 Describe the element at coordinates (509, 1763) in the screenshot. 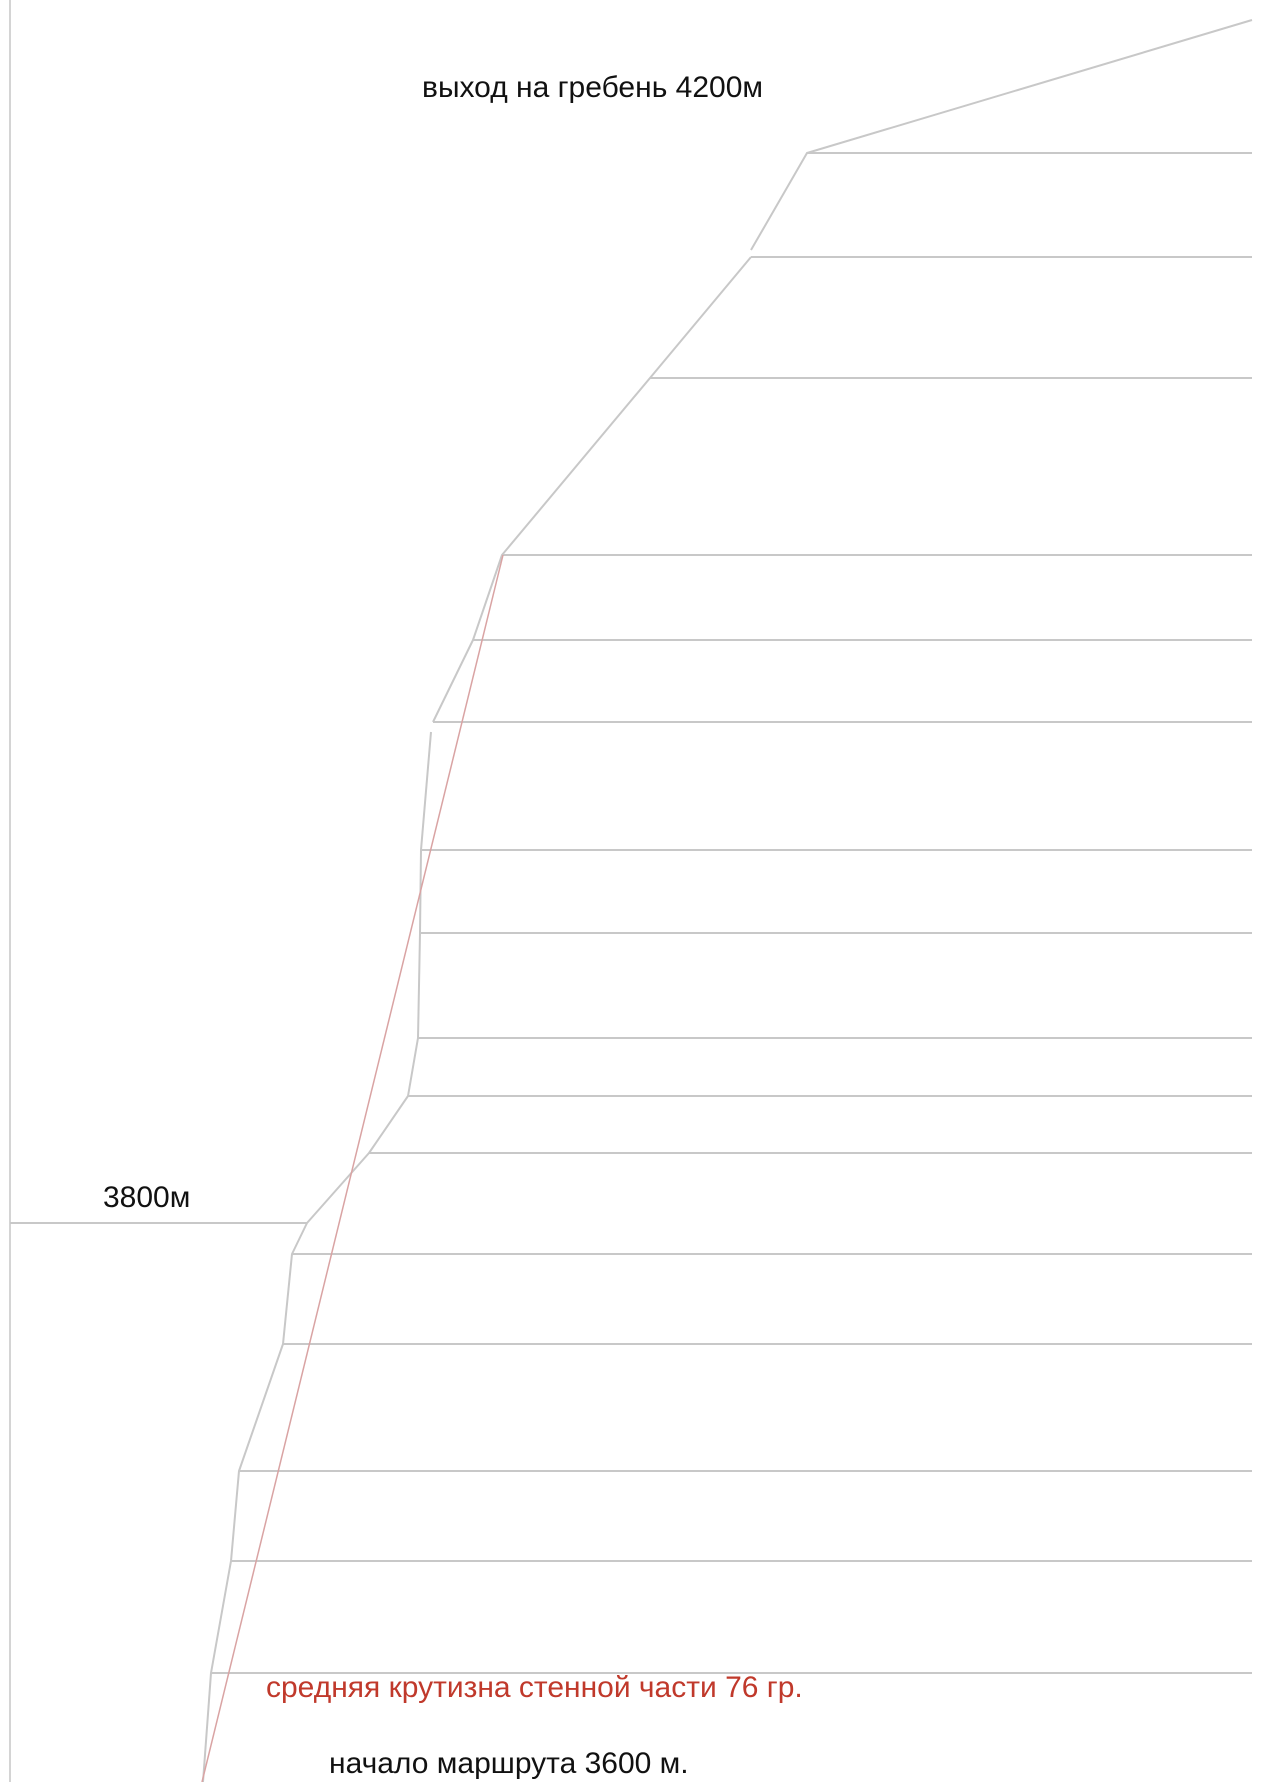

I see `route-start-label: начало маршрута 3600 м.` at that location.